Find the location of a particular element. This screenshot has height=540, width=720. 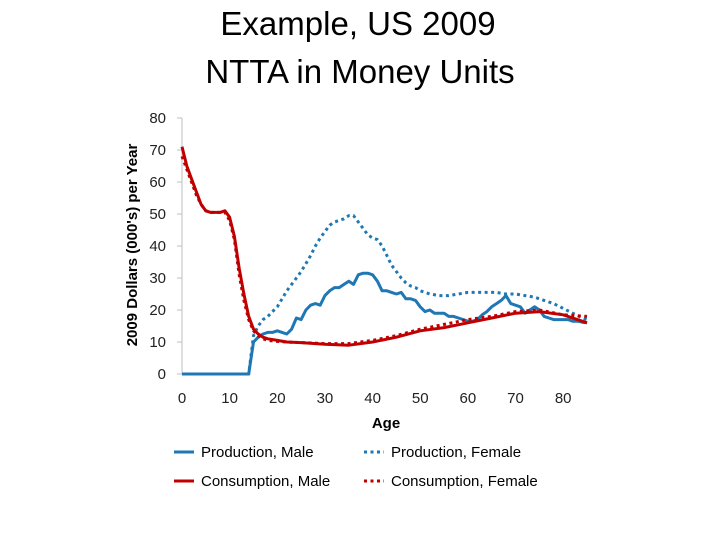

x-tick-label: 50 is located at coordinates (420, 398).